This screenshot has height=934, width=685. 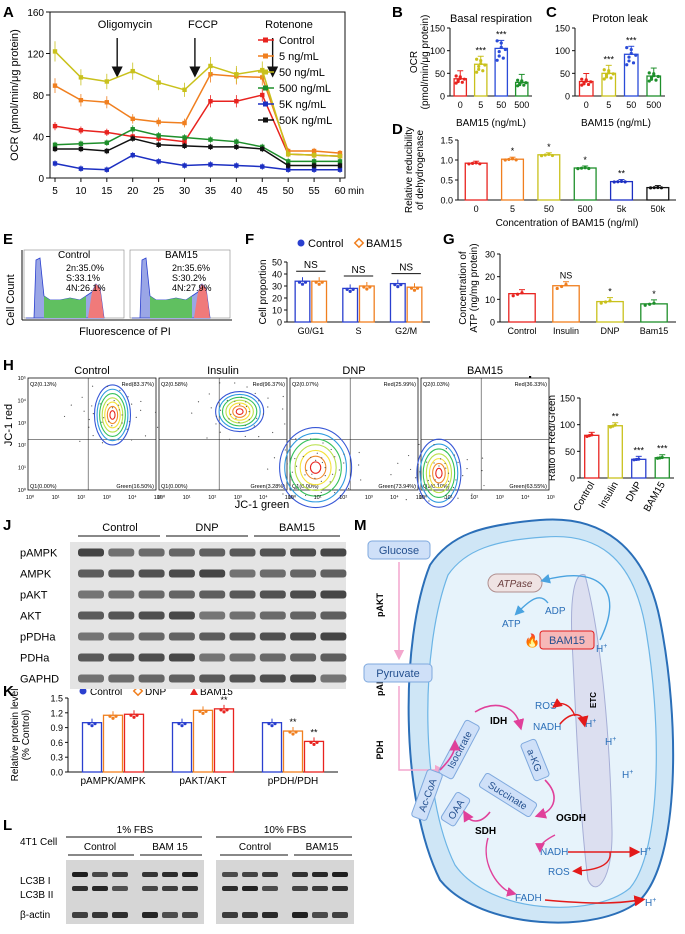 I want to click on a-legend-label-2: 50 ng/mL, so click(x=302, y=73).